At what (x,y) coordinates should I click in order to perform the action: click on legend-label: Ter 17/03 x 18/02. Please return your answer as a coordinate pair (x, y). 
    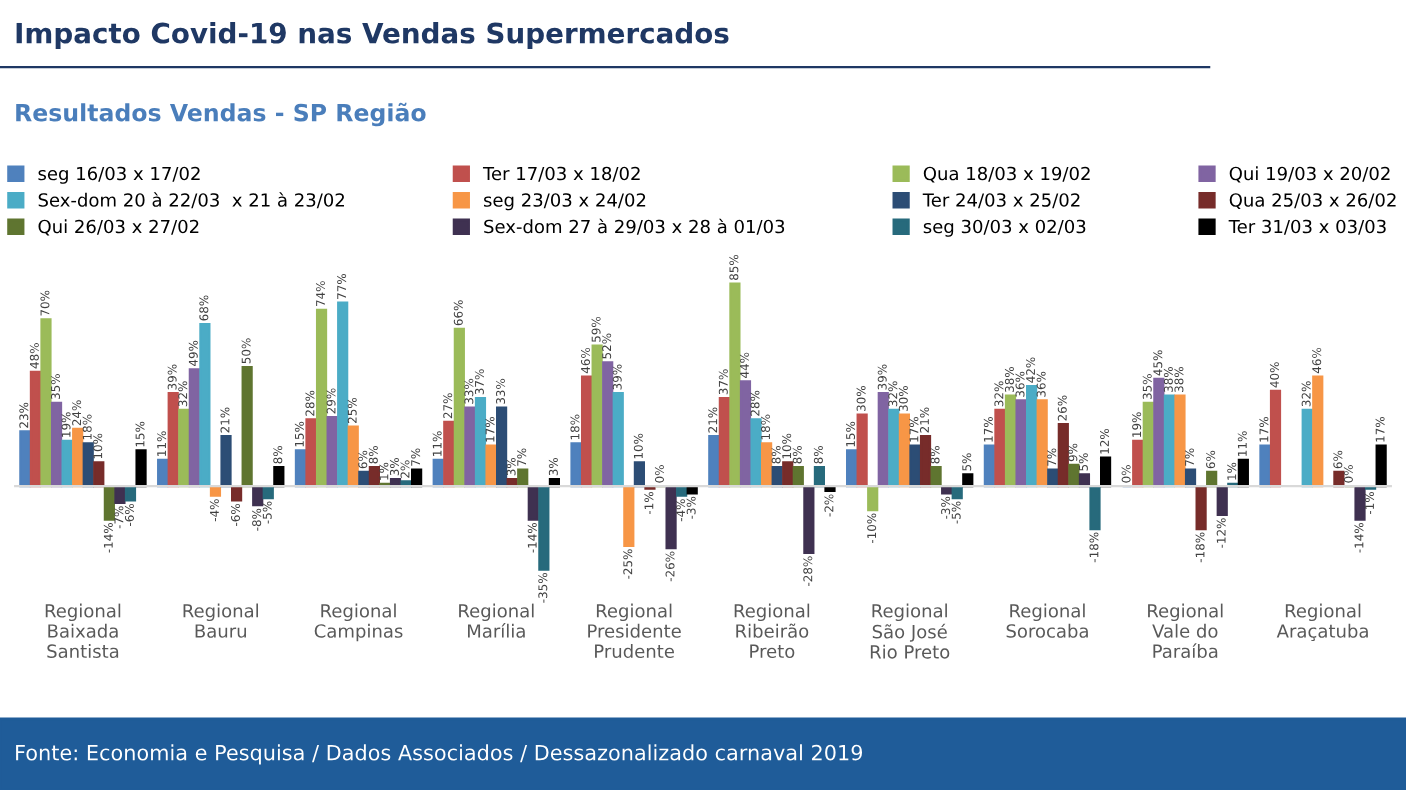
    Looking at the image, I should click on (561, 174).